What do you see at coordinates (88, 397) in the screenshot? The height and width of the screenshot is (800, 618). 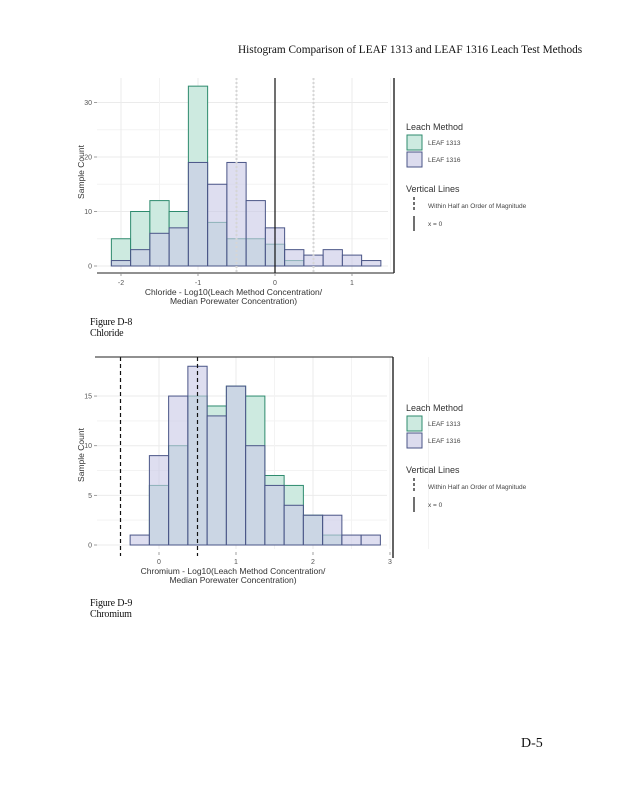 I see `y-tick-label: 15` at bounding box center [88, 397].